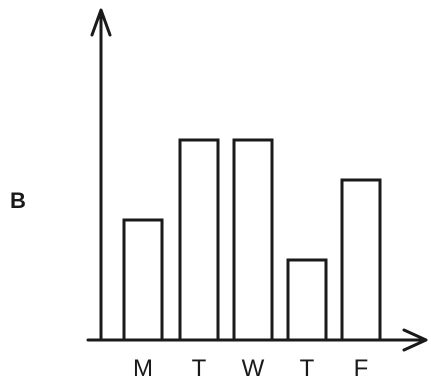 The height and width of the screenshot is (384, 431). Describe the element at coordinates (143, 368) in the screenshot. I see `x-tick-label-0: M` at that location.